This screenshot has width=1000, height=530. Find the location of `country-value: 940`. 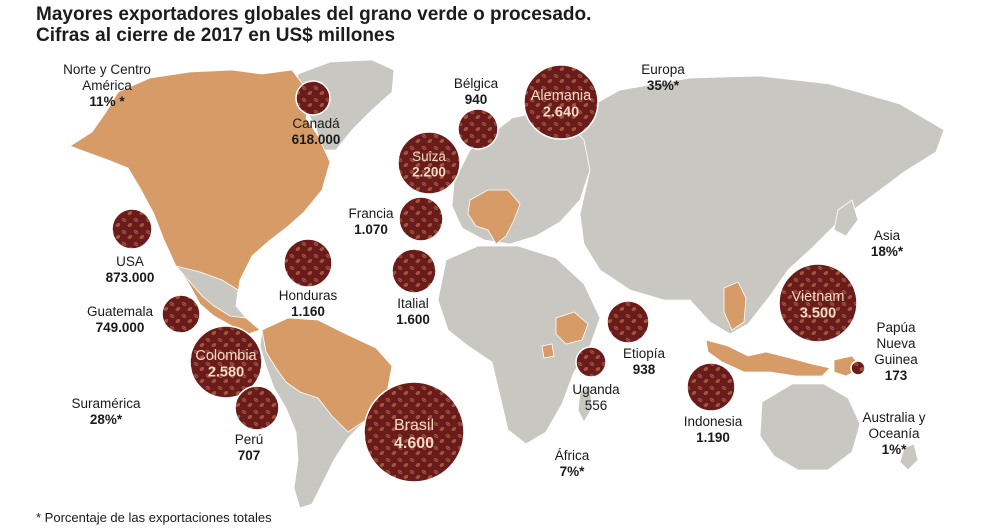

country-value: 940 is located at coordinates (476, 99).